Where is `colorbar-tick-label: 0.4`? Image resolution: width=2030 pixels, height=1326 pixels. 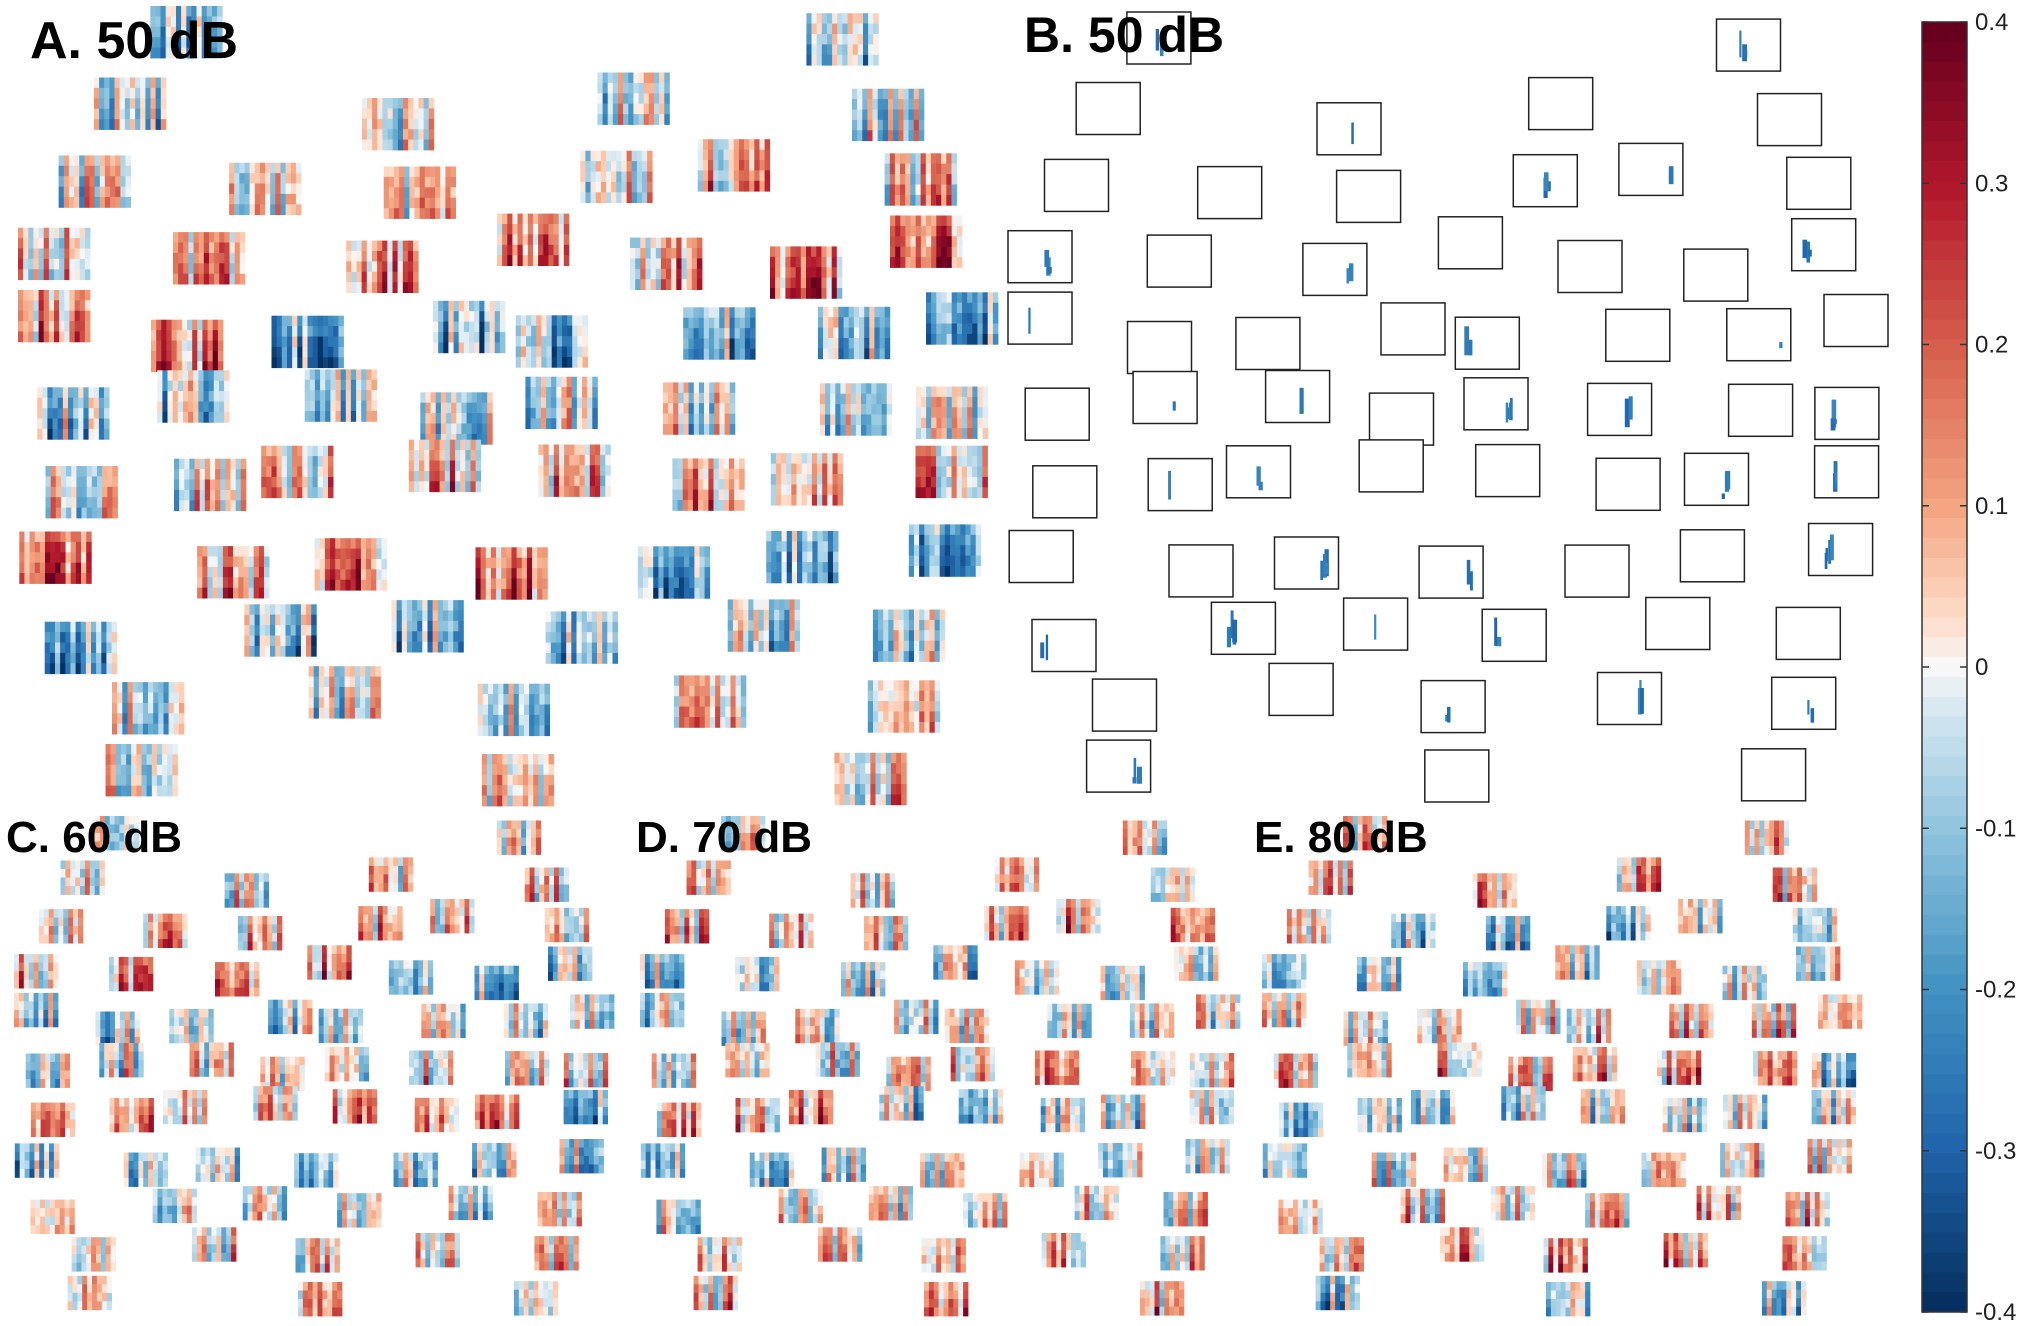
colorbar-tick-label: 0.4 is located at coordinates (1991, 22).